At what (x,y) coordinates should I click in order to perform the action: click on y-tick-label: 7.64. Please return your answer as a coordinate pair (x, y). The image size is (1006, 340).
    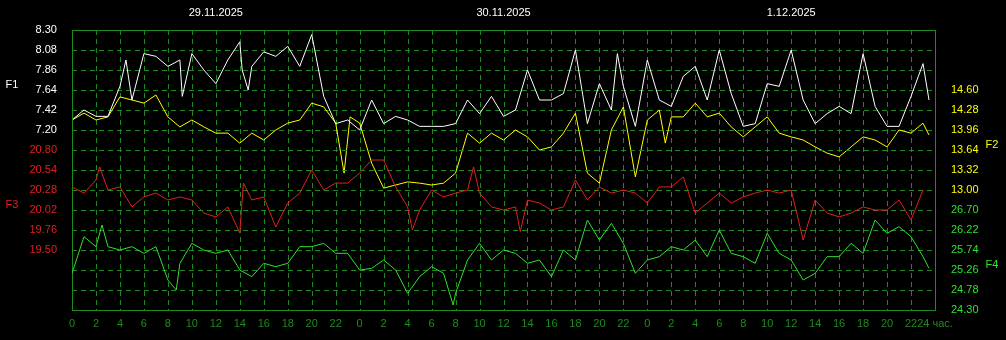
    Looking at the image, I should click on (46, 89).